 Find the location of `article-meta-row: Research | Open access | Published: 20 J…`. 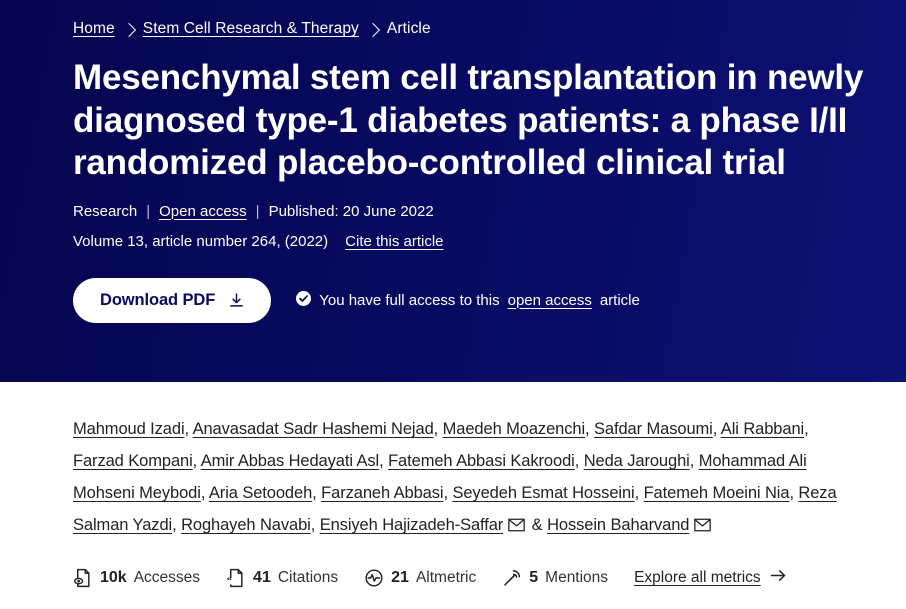

article-meta-row: Research | Open access | Published: 20 J… is located at coordinates (469, 212).